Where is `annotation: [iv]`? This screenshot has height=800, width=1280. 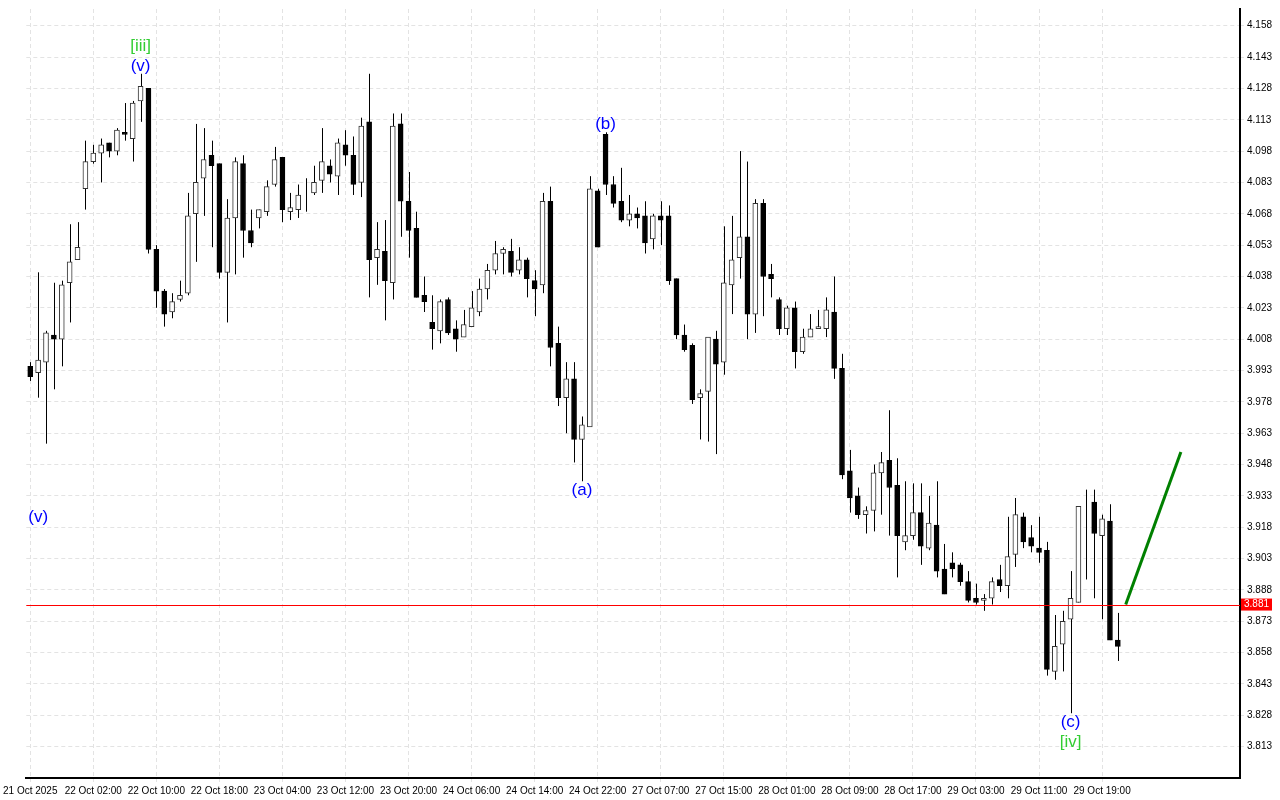
annotation: [iv] is located at coordinates (1070, 742).